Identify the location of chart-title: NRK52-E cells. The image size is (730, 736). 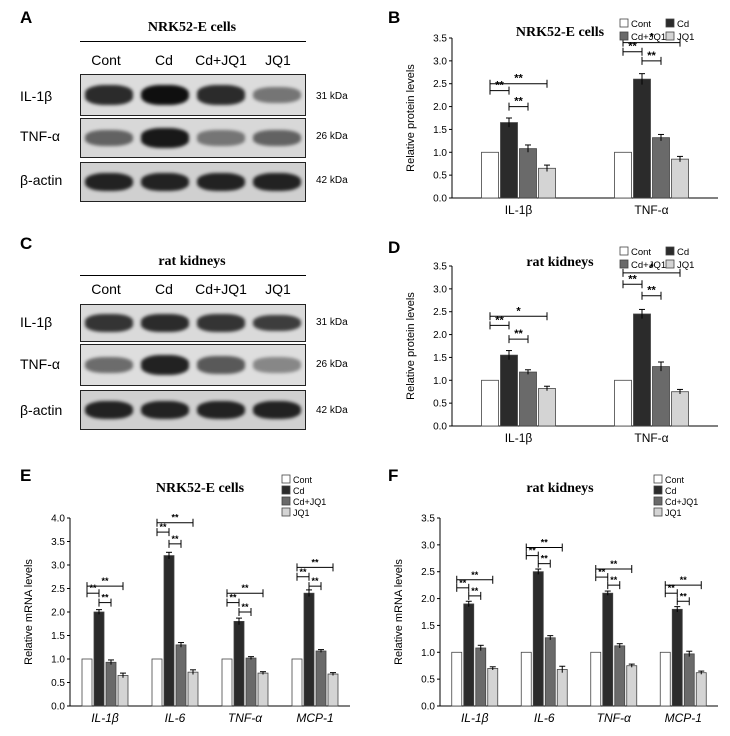
(200, 488).